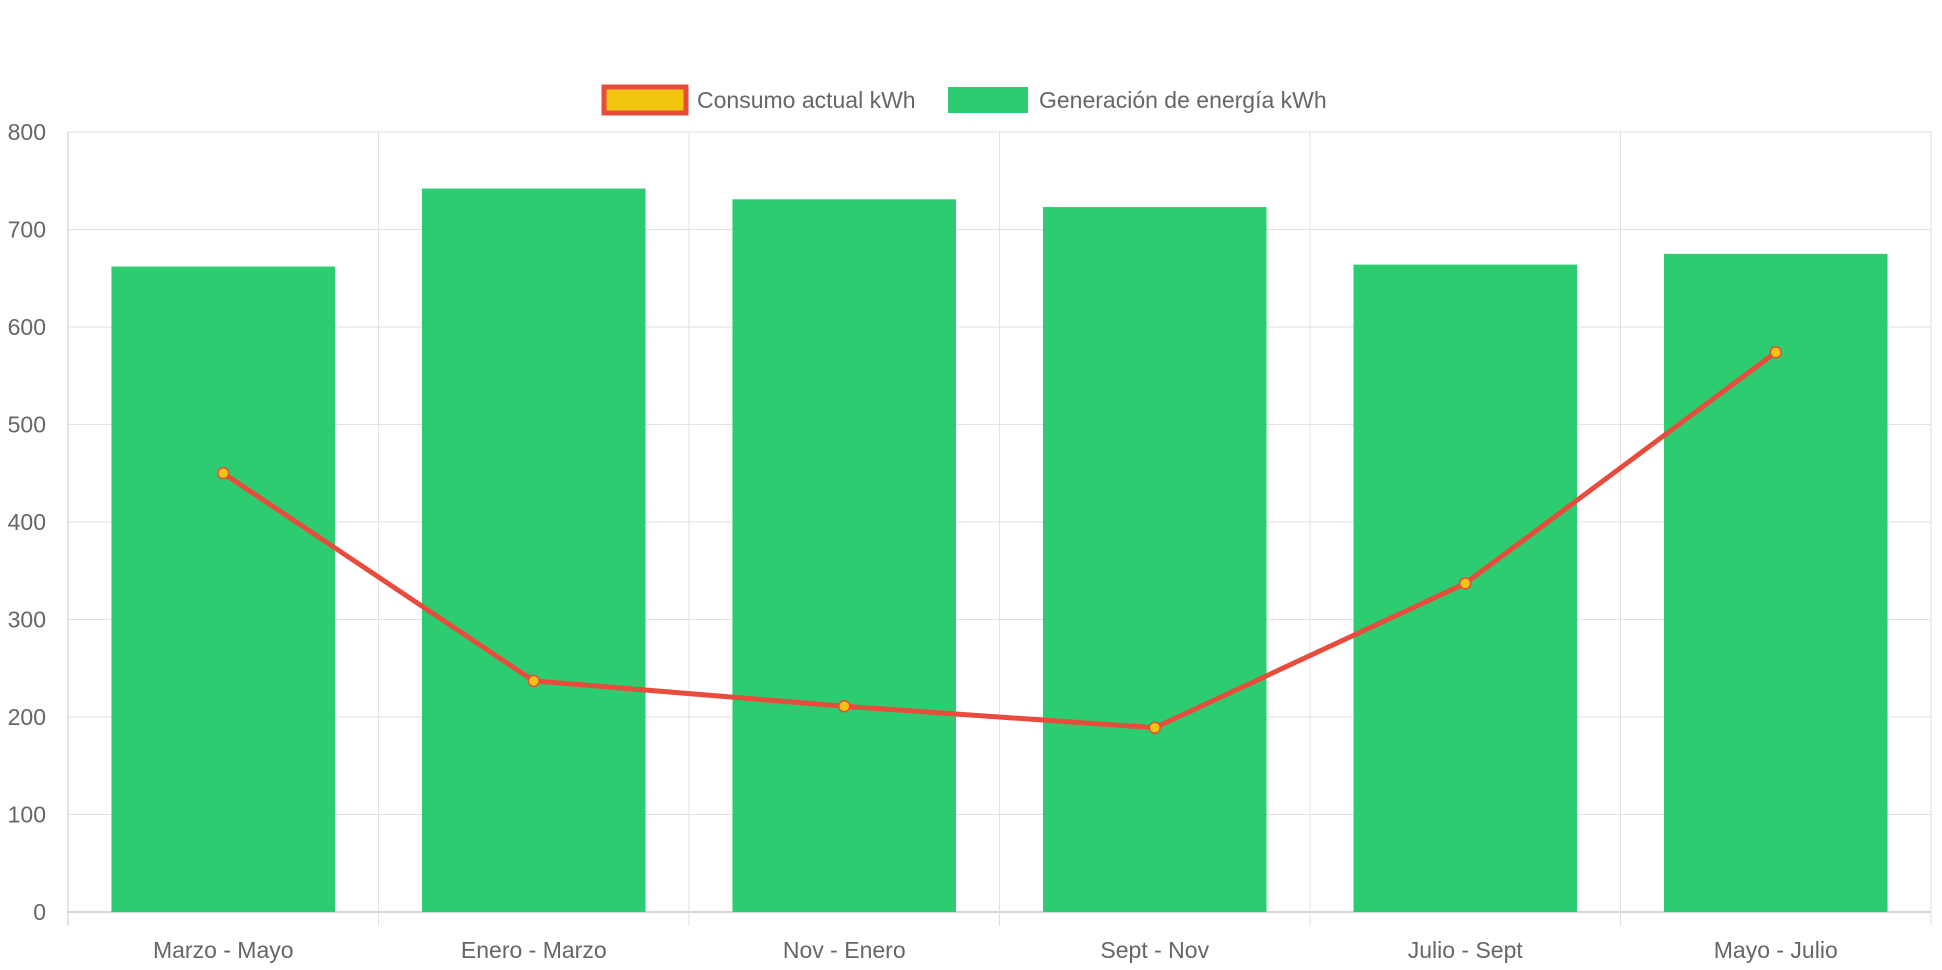  Describe the element at coordinates (645, 100) in the screenshot. I see `legend-swatch-consumo` at that location.